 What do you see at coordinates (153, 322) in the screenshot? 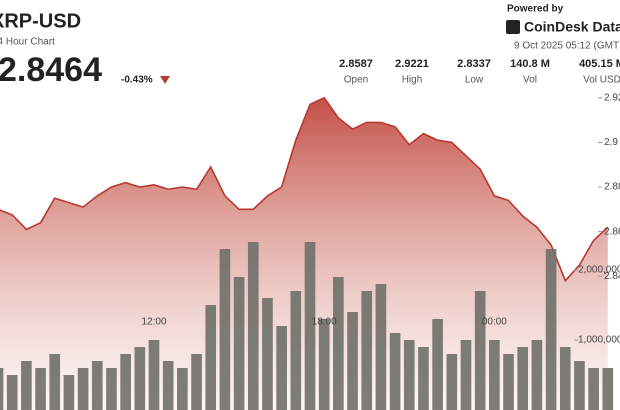
I see `x-tick-label: 12:00` at bounding box center [153, 322].